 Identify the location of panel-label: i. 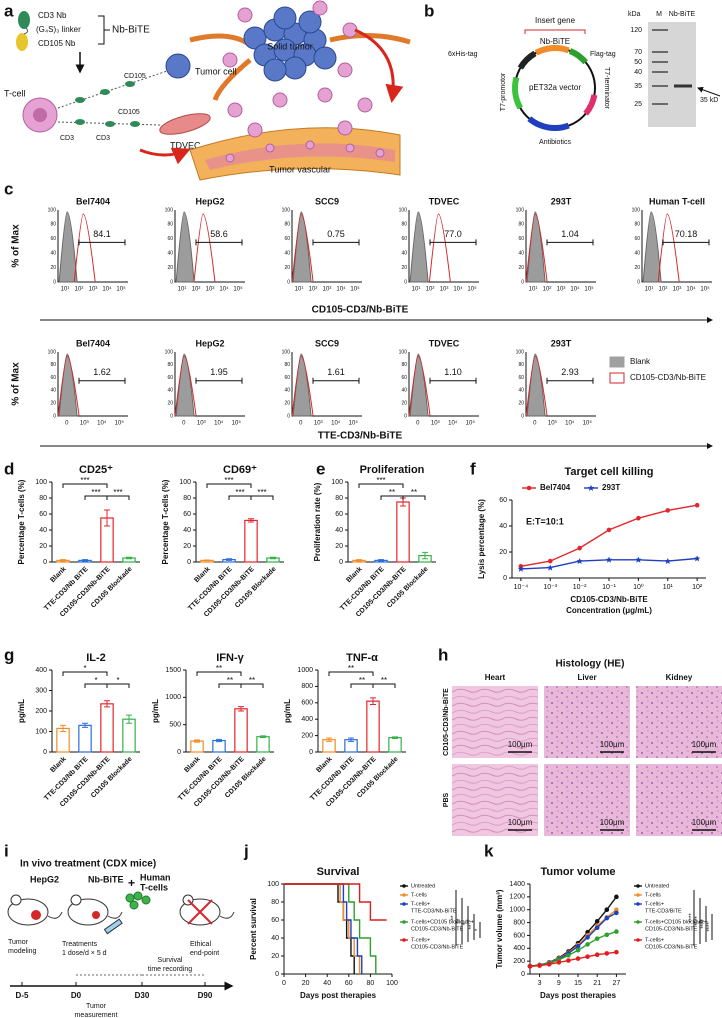
(6, 850).